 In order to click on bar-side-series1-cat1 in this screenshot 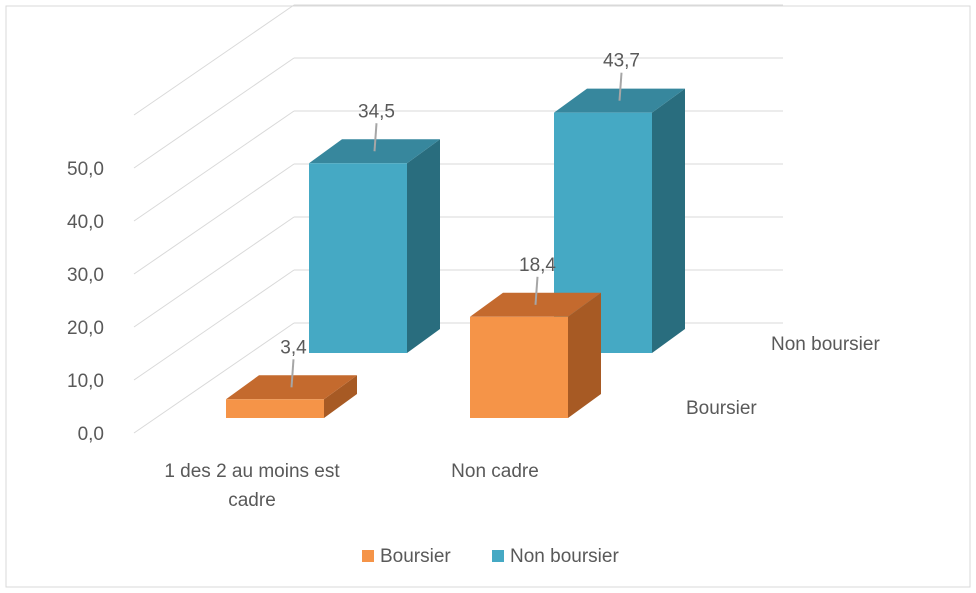, I will do `click(668, 221)`.